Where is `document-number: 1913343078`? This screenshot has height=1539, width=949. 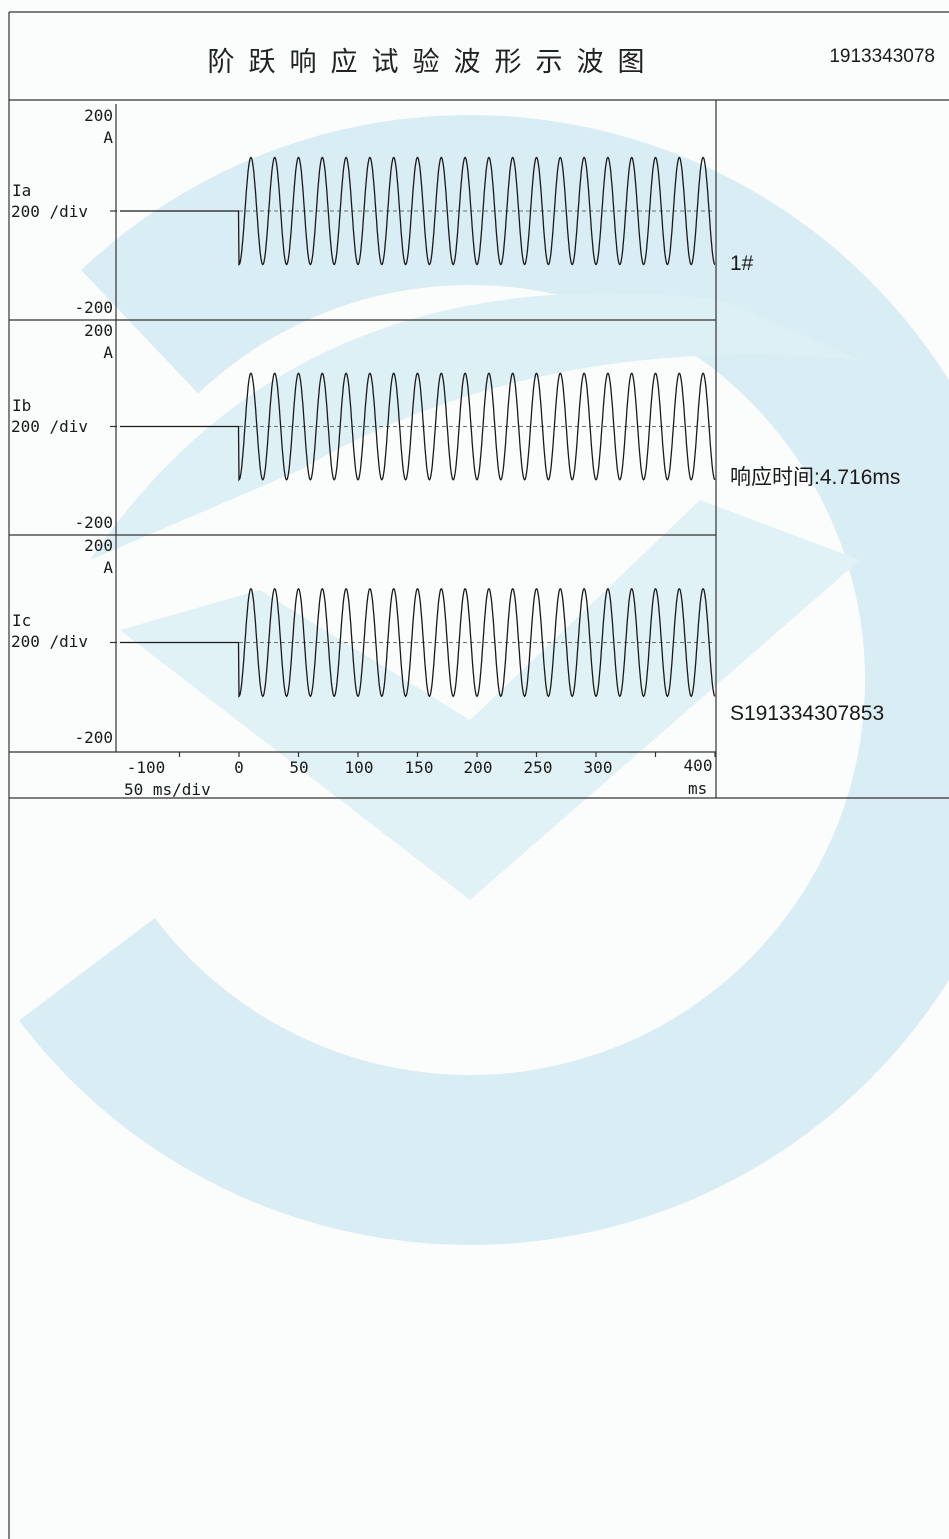
document-number: 1913343078 is located at coordinates (882, 56).